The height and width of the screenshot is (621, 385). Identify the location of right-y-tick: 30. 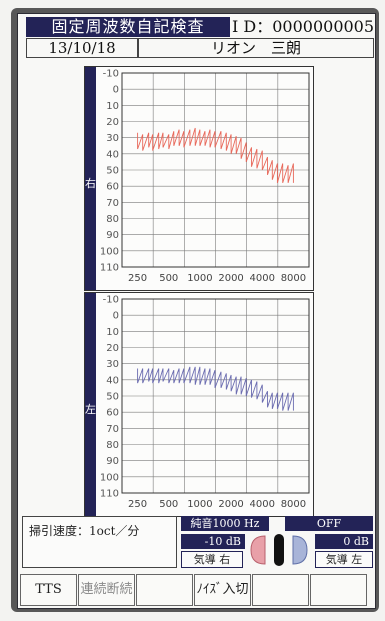
(112, 138).